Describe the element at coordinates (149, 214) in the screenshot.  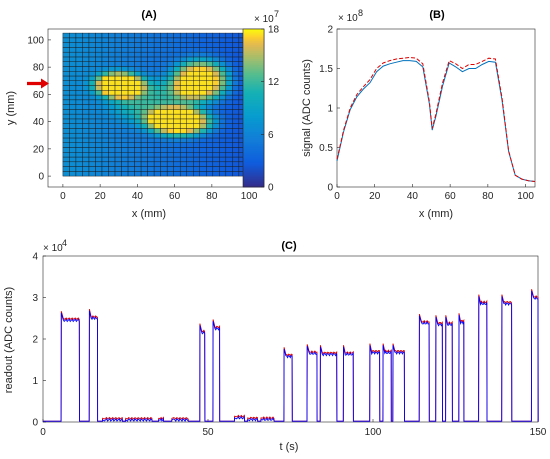
I see `panel-a-xlabel: x (mm)` at that location.